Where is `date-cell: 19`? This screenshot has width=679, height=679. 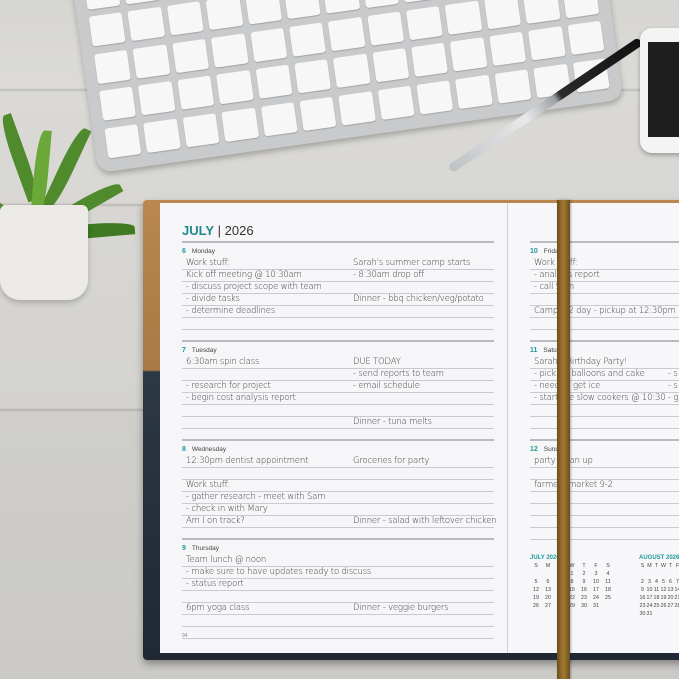 date-cell: 19 is located at coordinates (536, 598).